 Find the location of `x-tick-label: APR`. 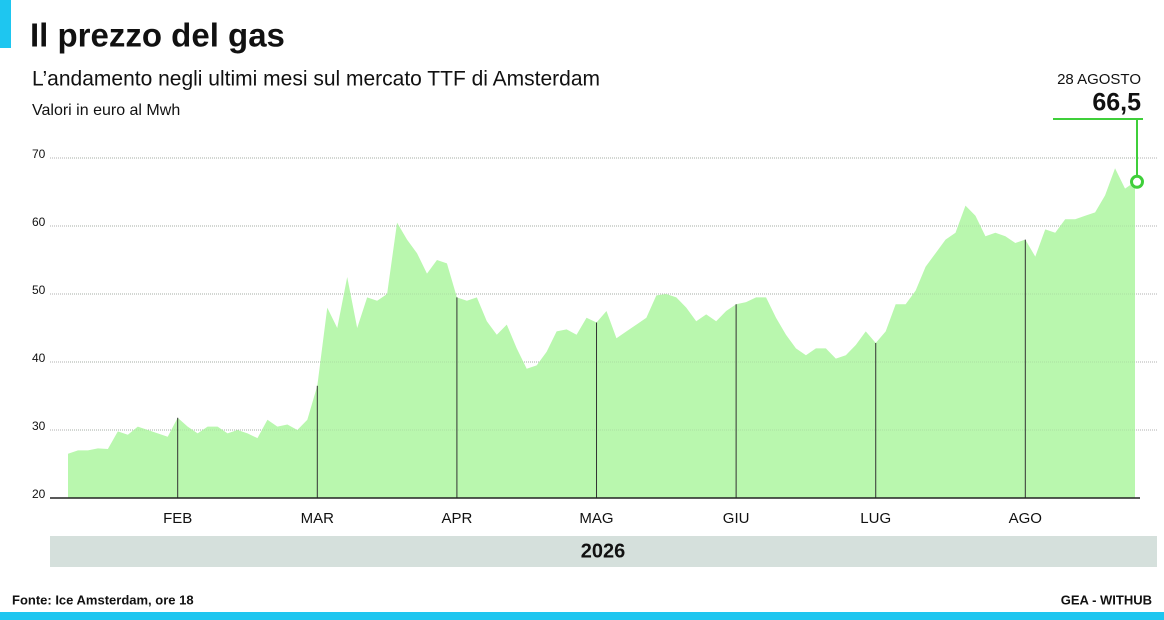

x-tick-label: APR is located at coordinates (456, 518).